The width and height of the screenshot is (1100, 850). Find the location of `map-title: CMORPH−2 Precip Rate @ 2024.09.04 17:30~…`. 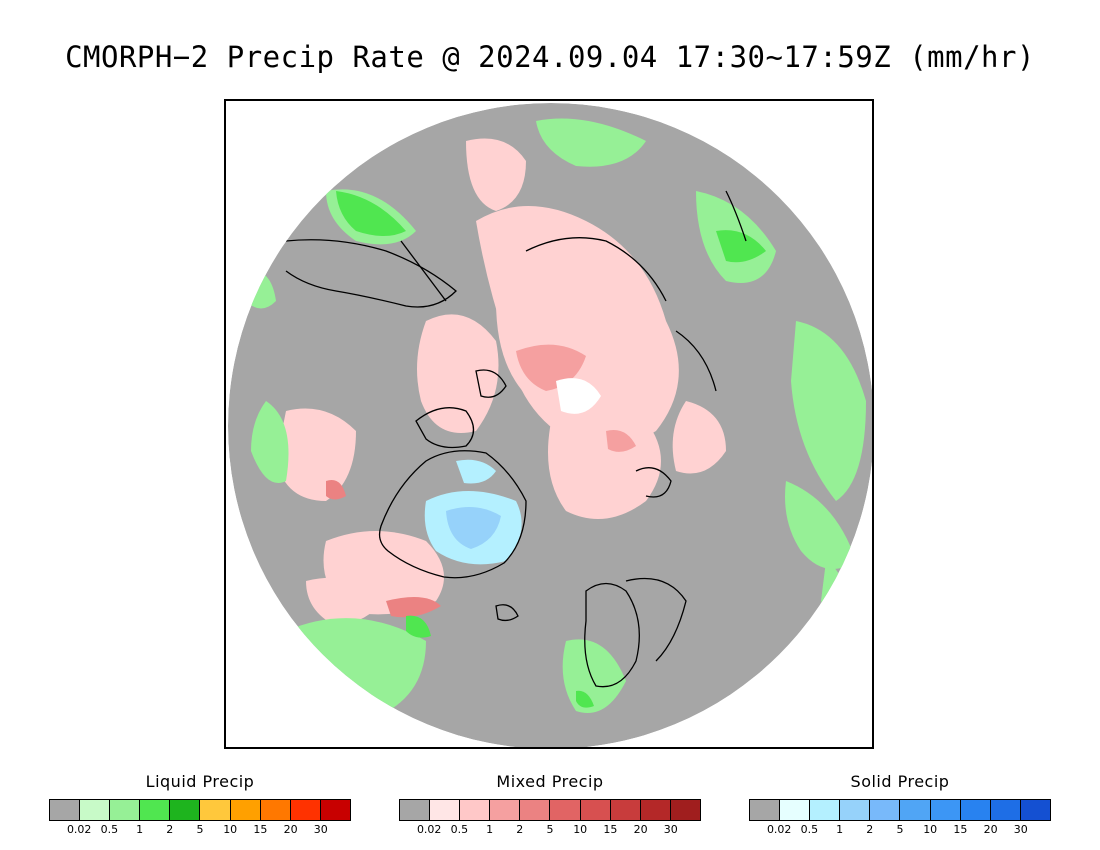

map-title: CMORPH−2 Precip Rate @ 2024.09.04 17:30~… is located at coordinates (550, 57).